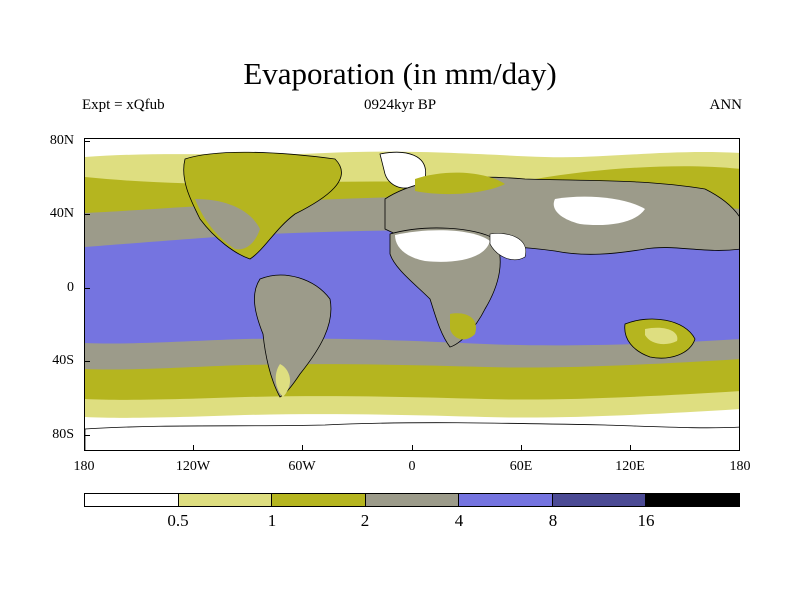  What do you see at coordinates (412, 436) in the screenshot?
I see `antarctica` at bounding box center [412, 436].